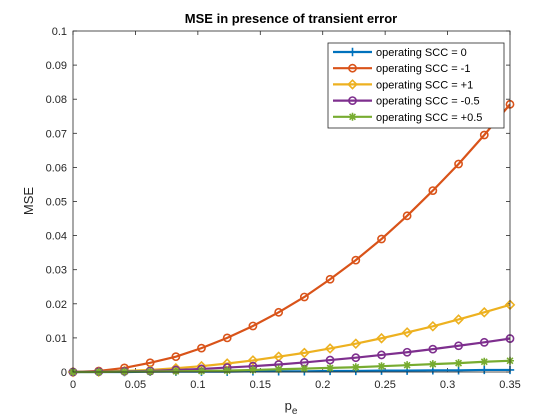 Image resolution: width=560 pixels, height=420 pixels. I want to click on x-tick-label: 0.15, so click(260, 385).